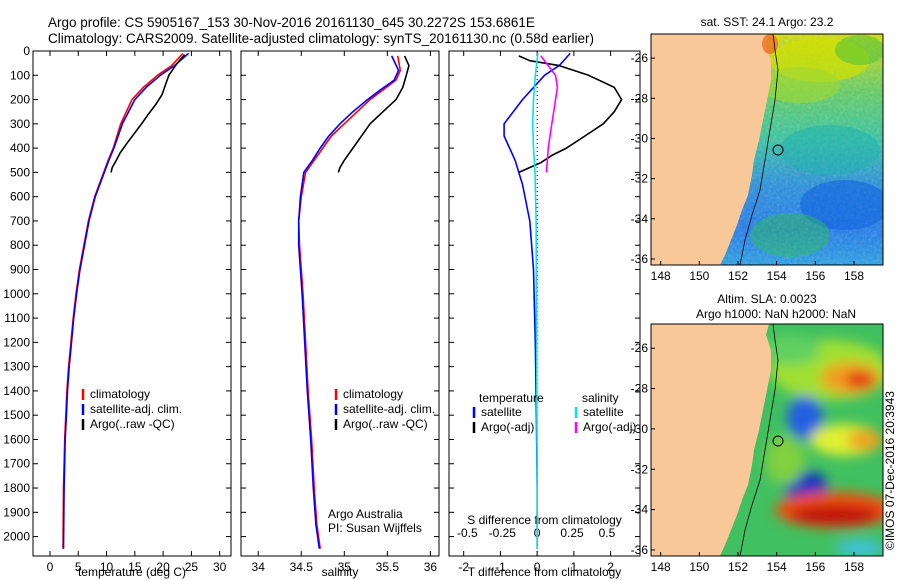  Describe the element at coordinates (389, 409) in the screenshot. I see `legend-entry: satellite-adj. clim.` at that location.